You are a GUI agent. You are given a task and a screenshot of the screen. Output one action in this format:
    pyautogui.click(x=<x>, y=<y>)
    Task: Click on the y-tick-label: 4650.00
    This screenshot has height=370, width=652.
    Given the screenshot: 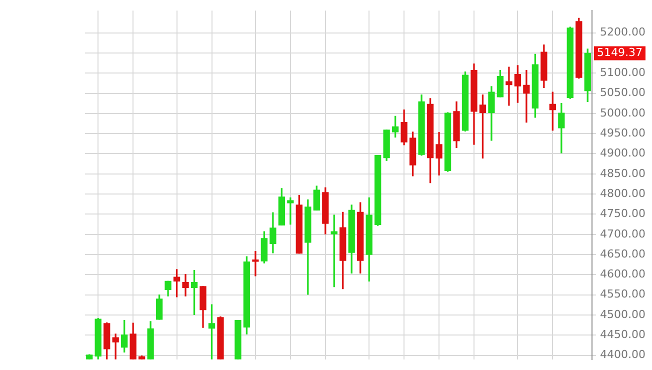 What is the action you would take?
    pyautogui.click(x=623, y=253)
    